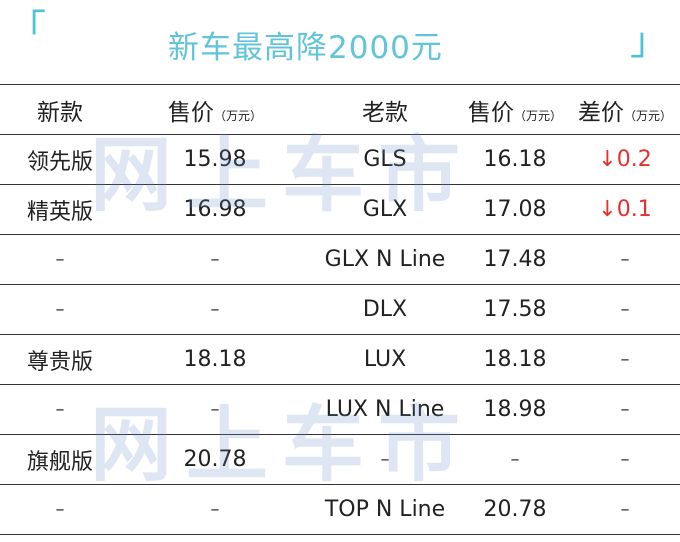 The width and height of the screenshot is (680, 542). What do you see at coordinates (60, 459) in the screenshot?
I see `cell-new-model: 旗舰版` at bounding box center [60, 459].